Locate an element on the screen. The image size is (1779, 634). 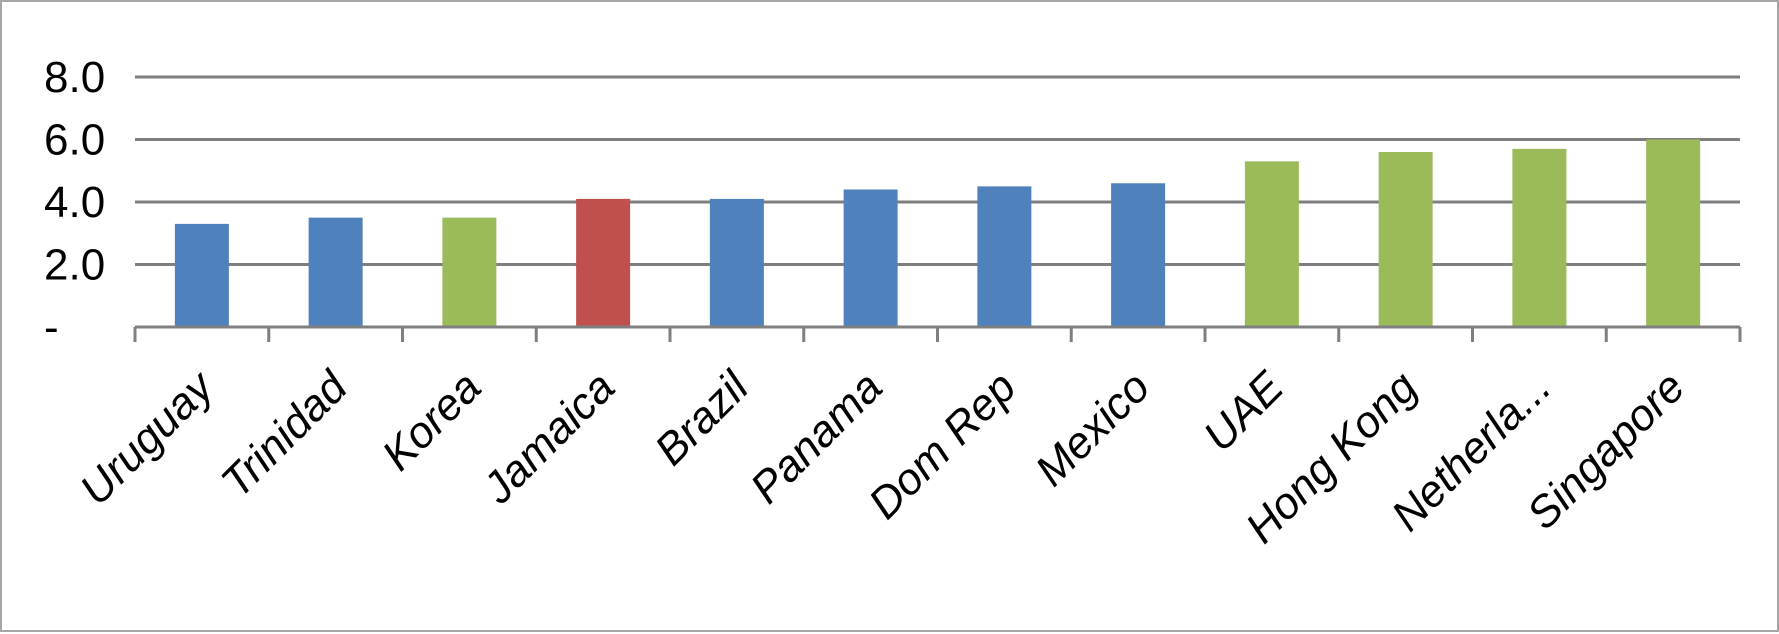
bar-dom-rep is located at coordinates (1004, 256).